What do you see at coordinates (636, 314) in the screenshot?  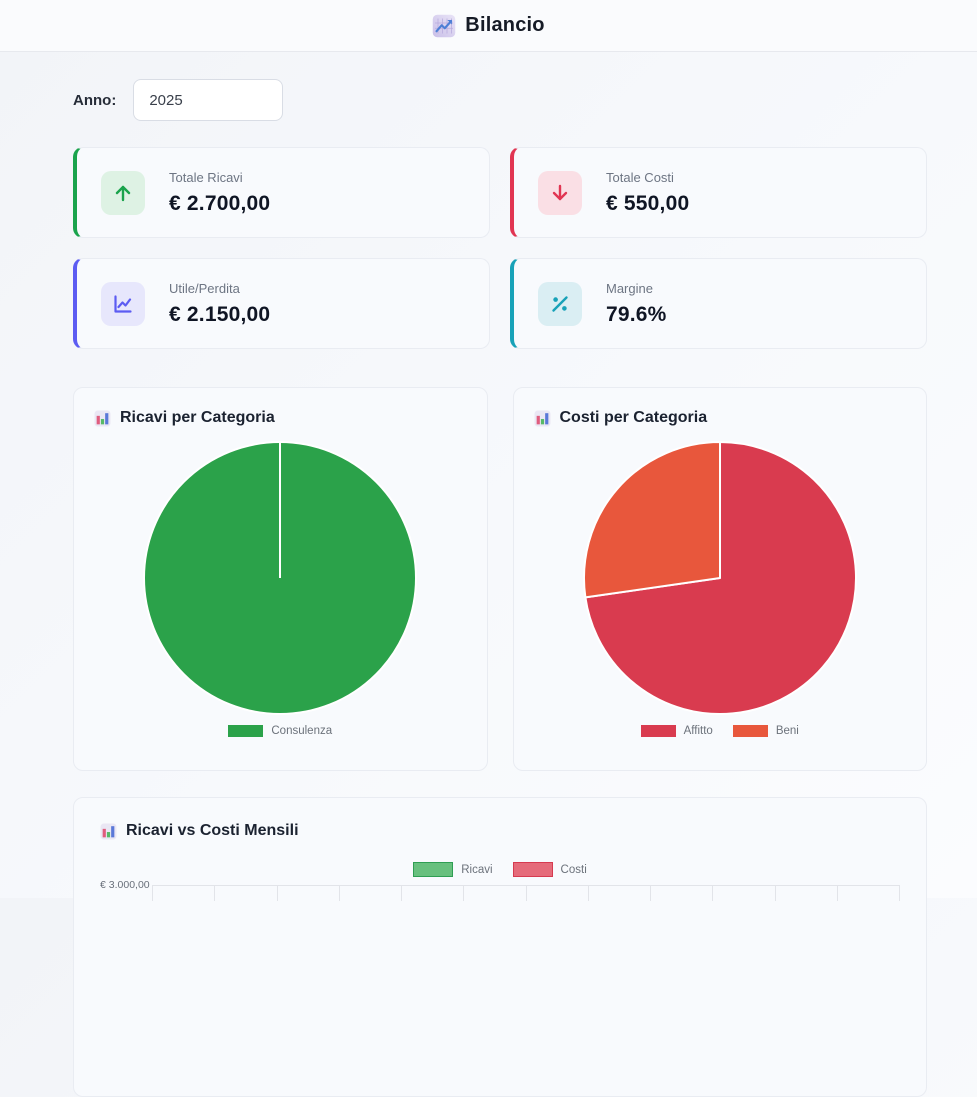 I see `stat-value: 79.6%` at bounding box center [636, 314].